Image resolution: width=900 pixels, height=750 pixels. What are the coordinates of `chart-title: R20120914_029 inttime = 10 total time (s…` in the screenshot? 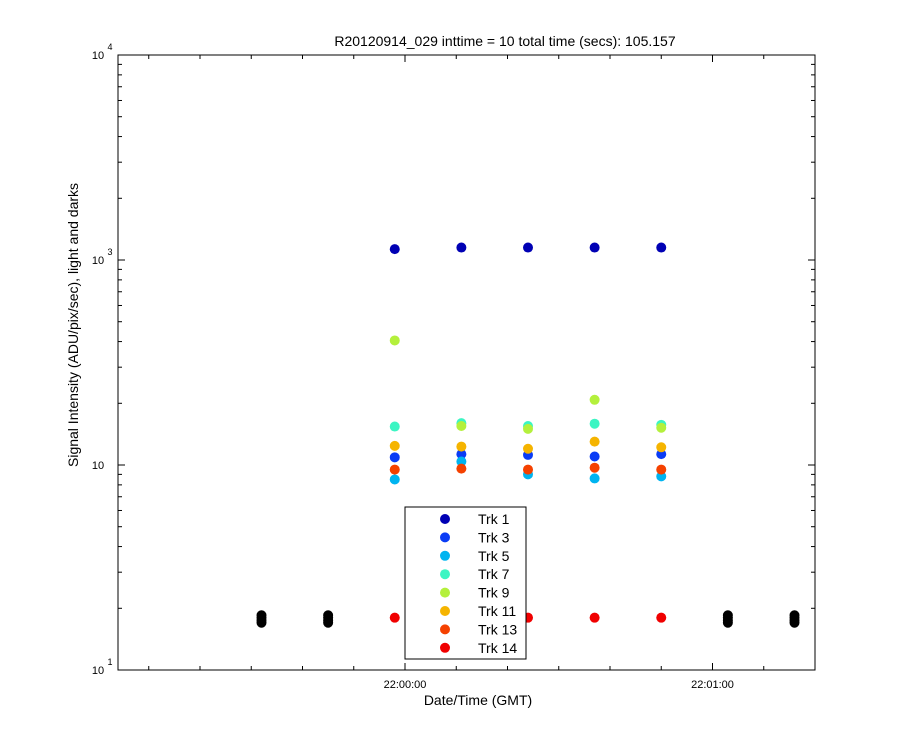 It's located at (504, 41).